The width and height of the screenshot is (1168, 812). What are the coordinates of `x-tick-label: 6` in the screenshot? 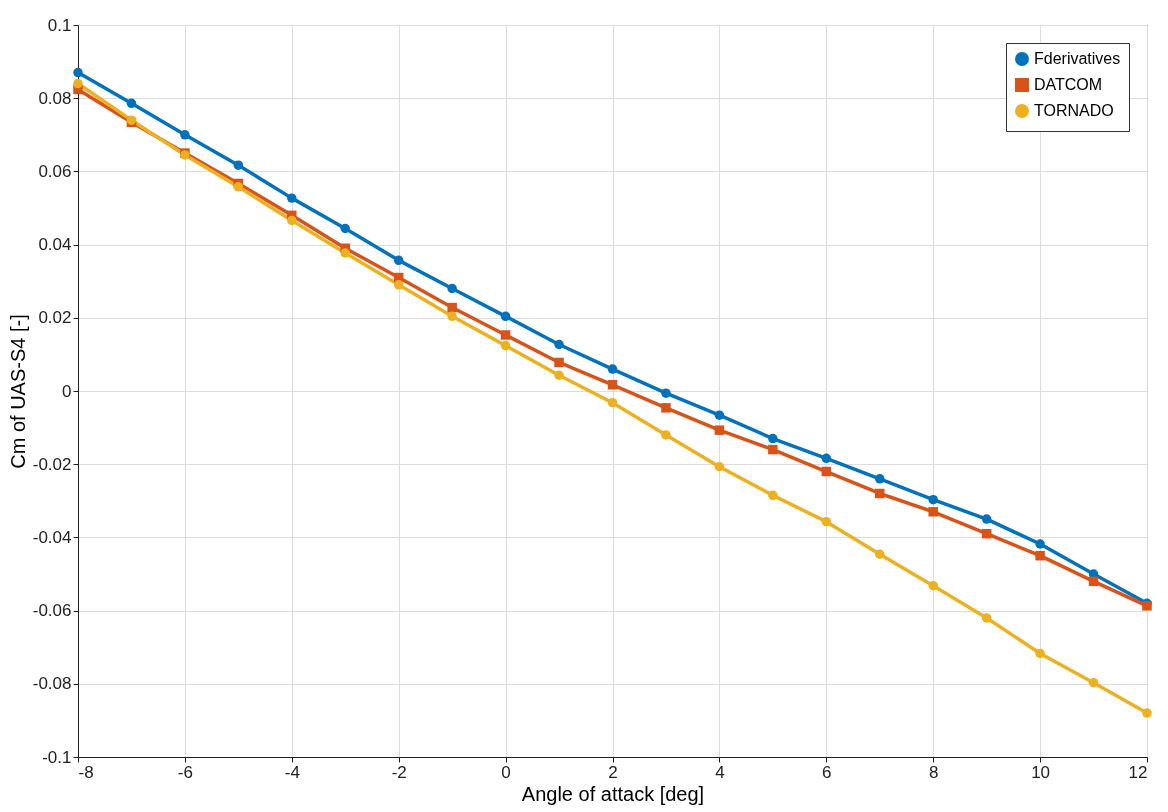 It's located at (827, 772).